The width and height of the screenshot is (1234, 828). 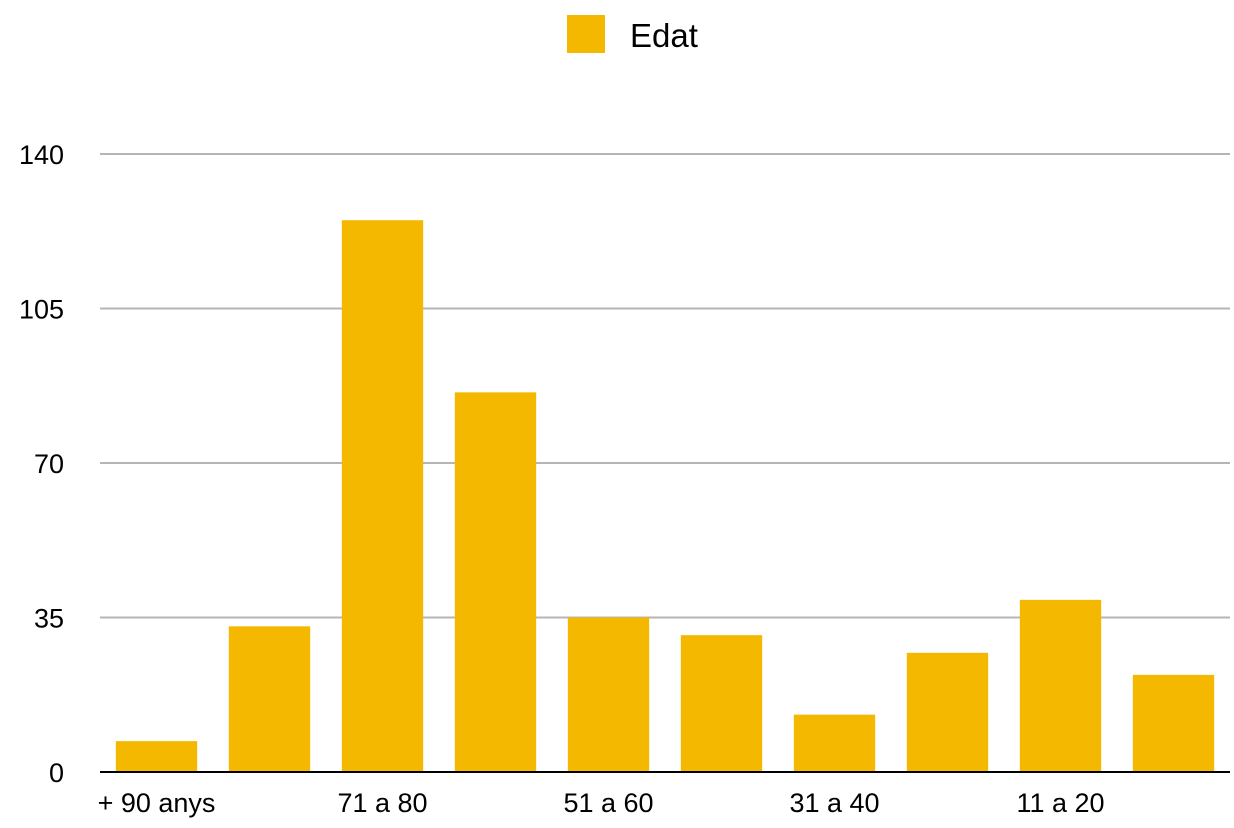 I want to click on y-axis-tick-labels: 0 35 70 105 140, so click(x=41, y=464).